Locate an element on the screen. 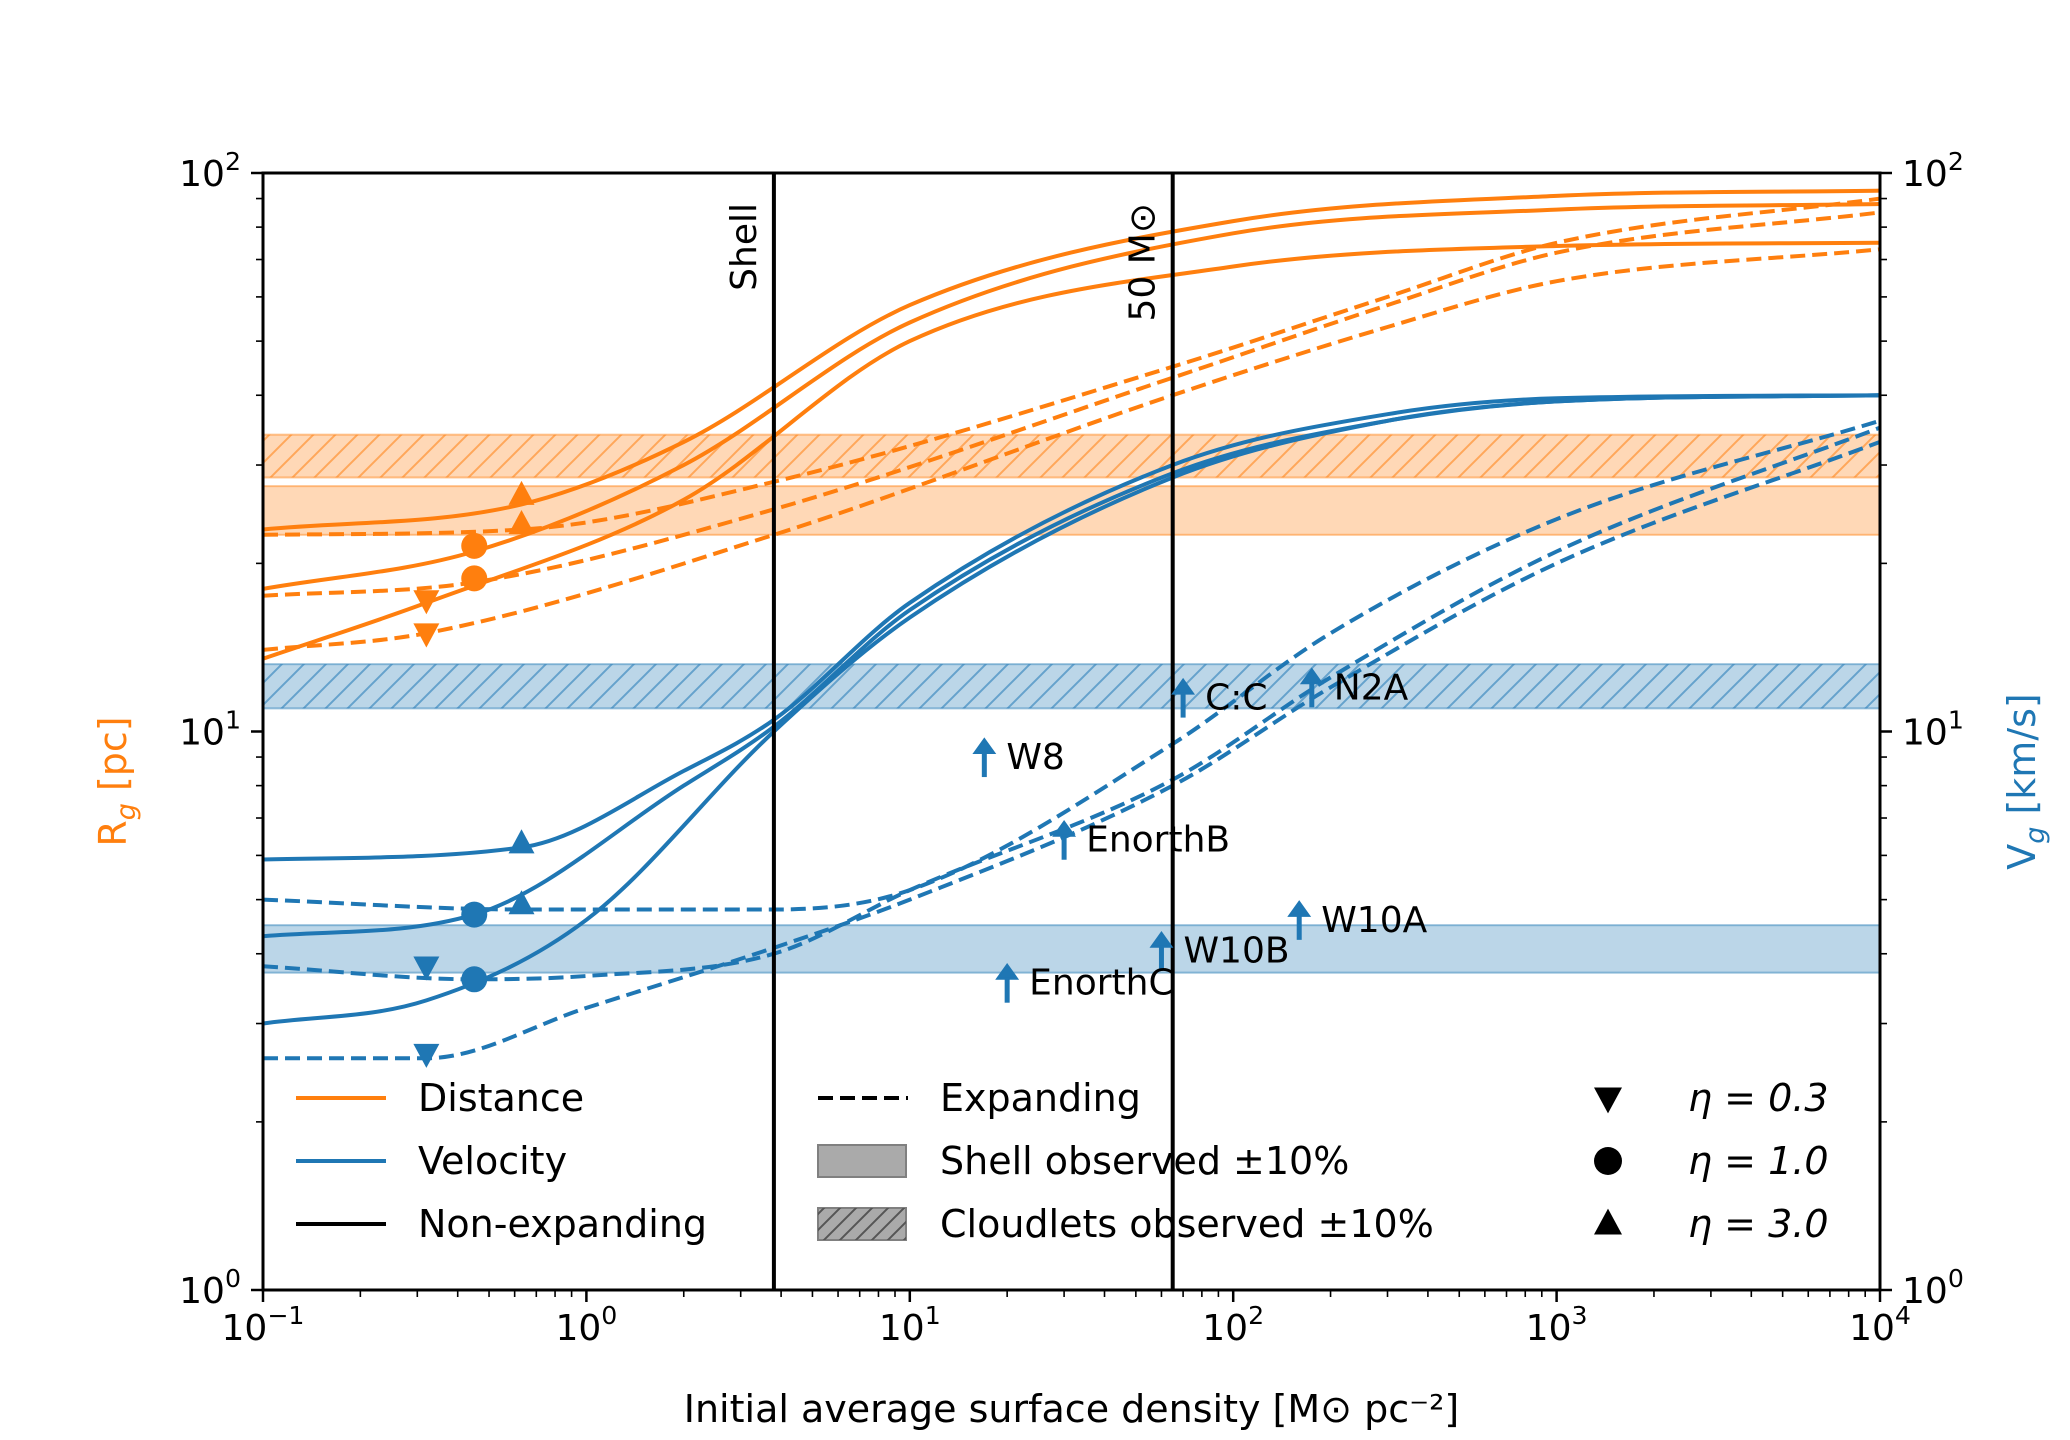 This screenshot has width=2070, height=1440. annotation-label-4: W10A is located at coordinates (1374, 920).